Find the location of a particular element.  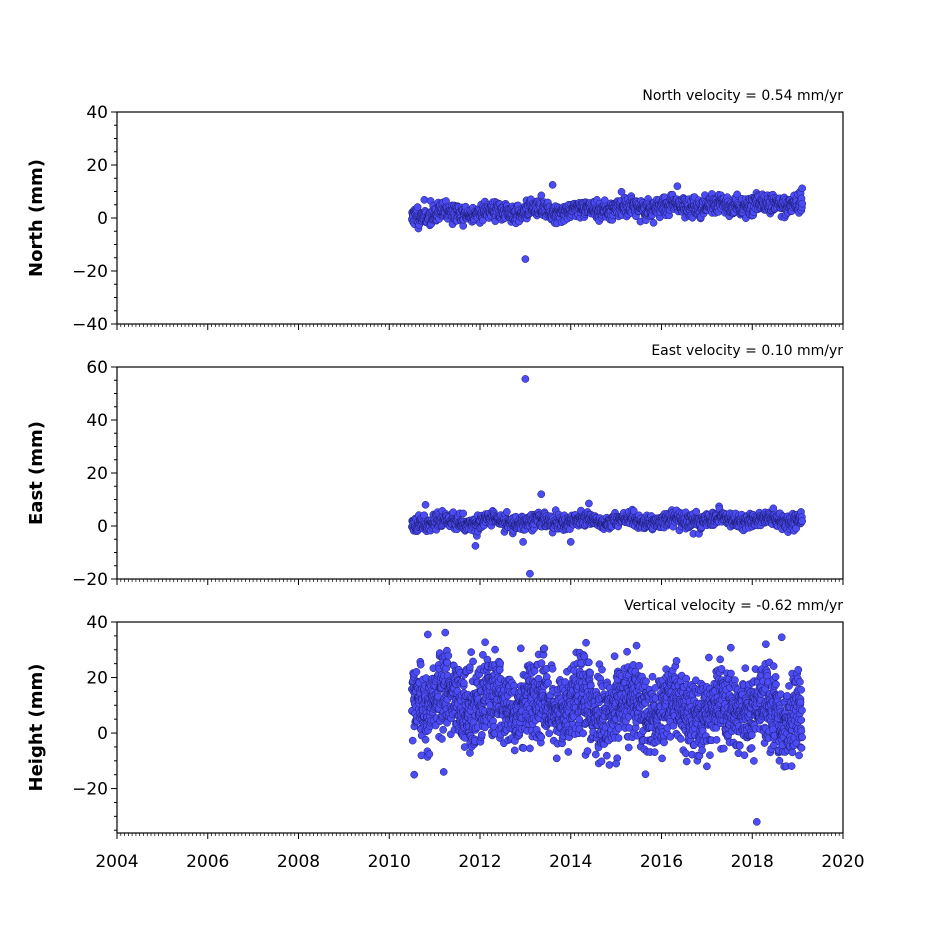

y-tick-label: −40 is located at coordinates (90, 325).